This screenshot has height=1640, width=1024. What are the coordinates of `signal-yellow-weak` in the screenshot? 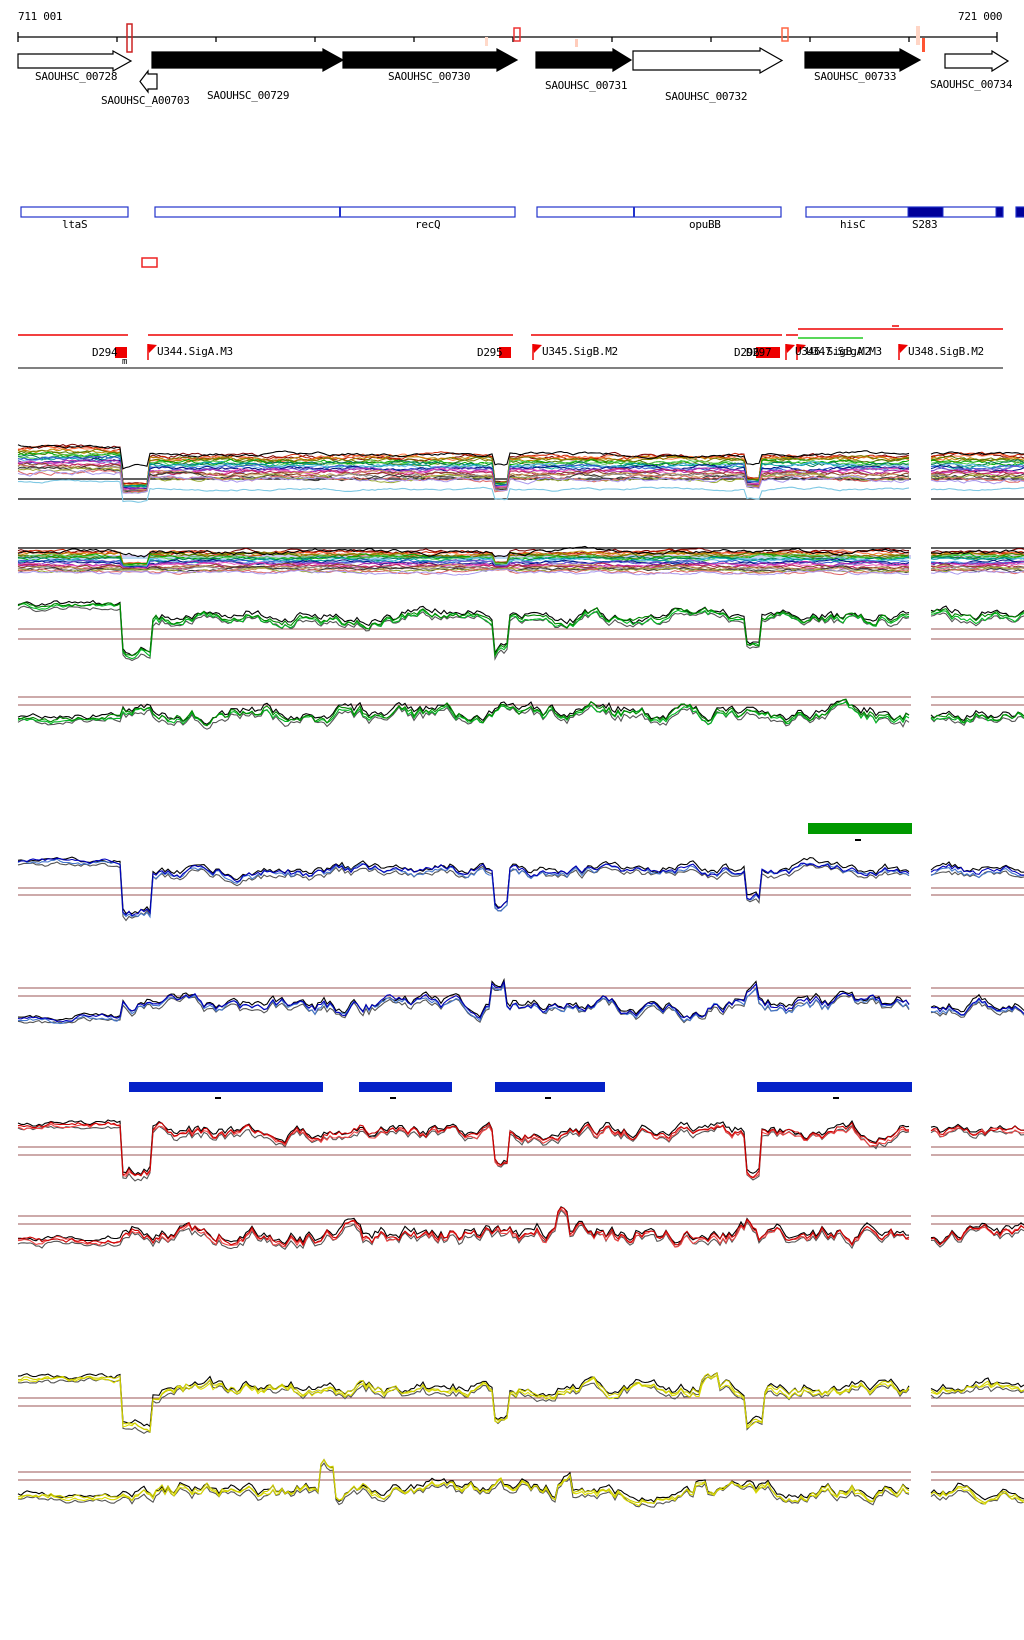 It's located at (520, 1483).